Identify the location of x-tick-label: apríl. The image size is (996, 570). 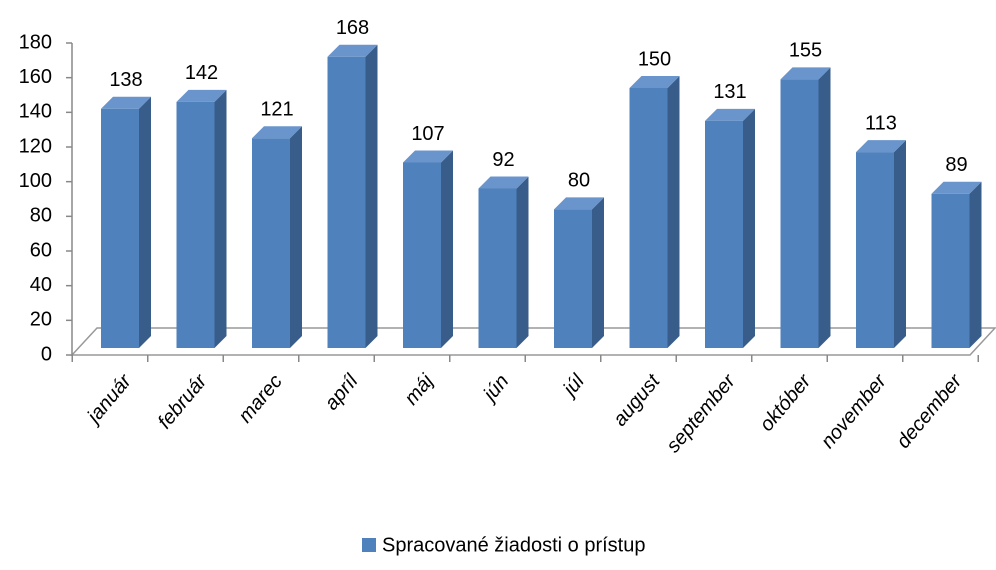
(342, 392).